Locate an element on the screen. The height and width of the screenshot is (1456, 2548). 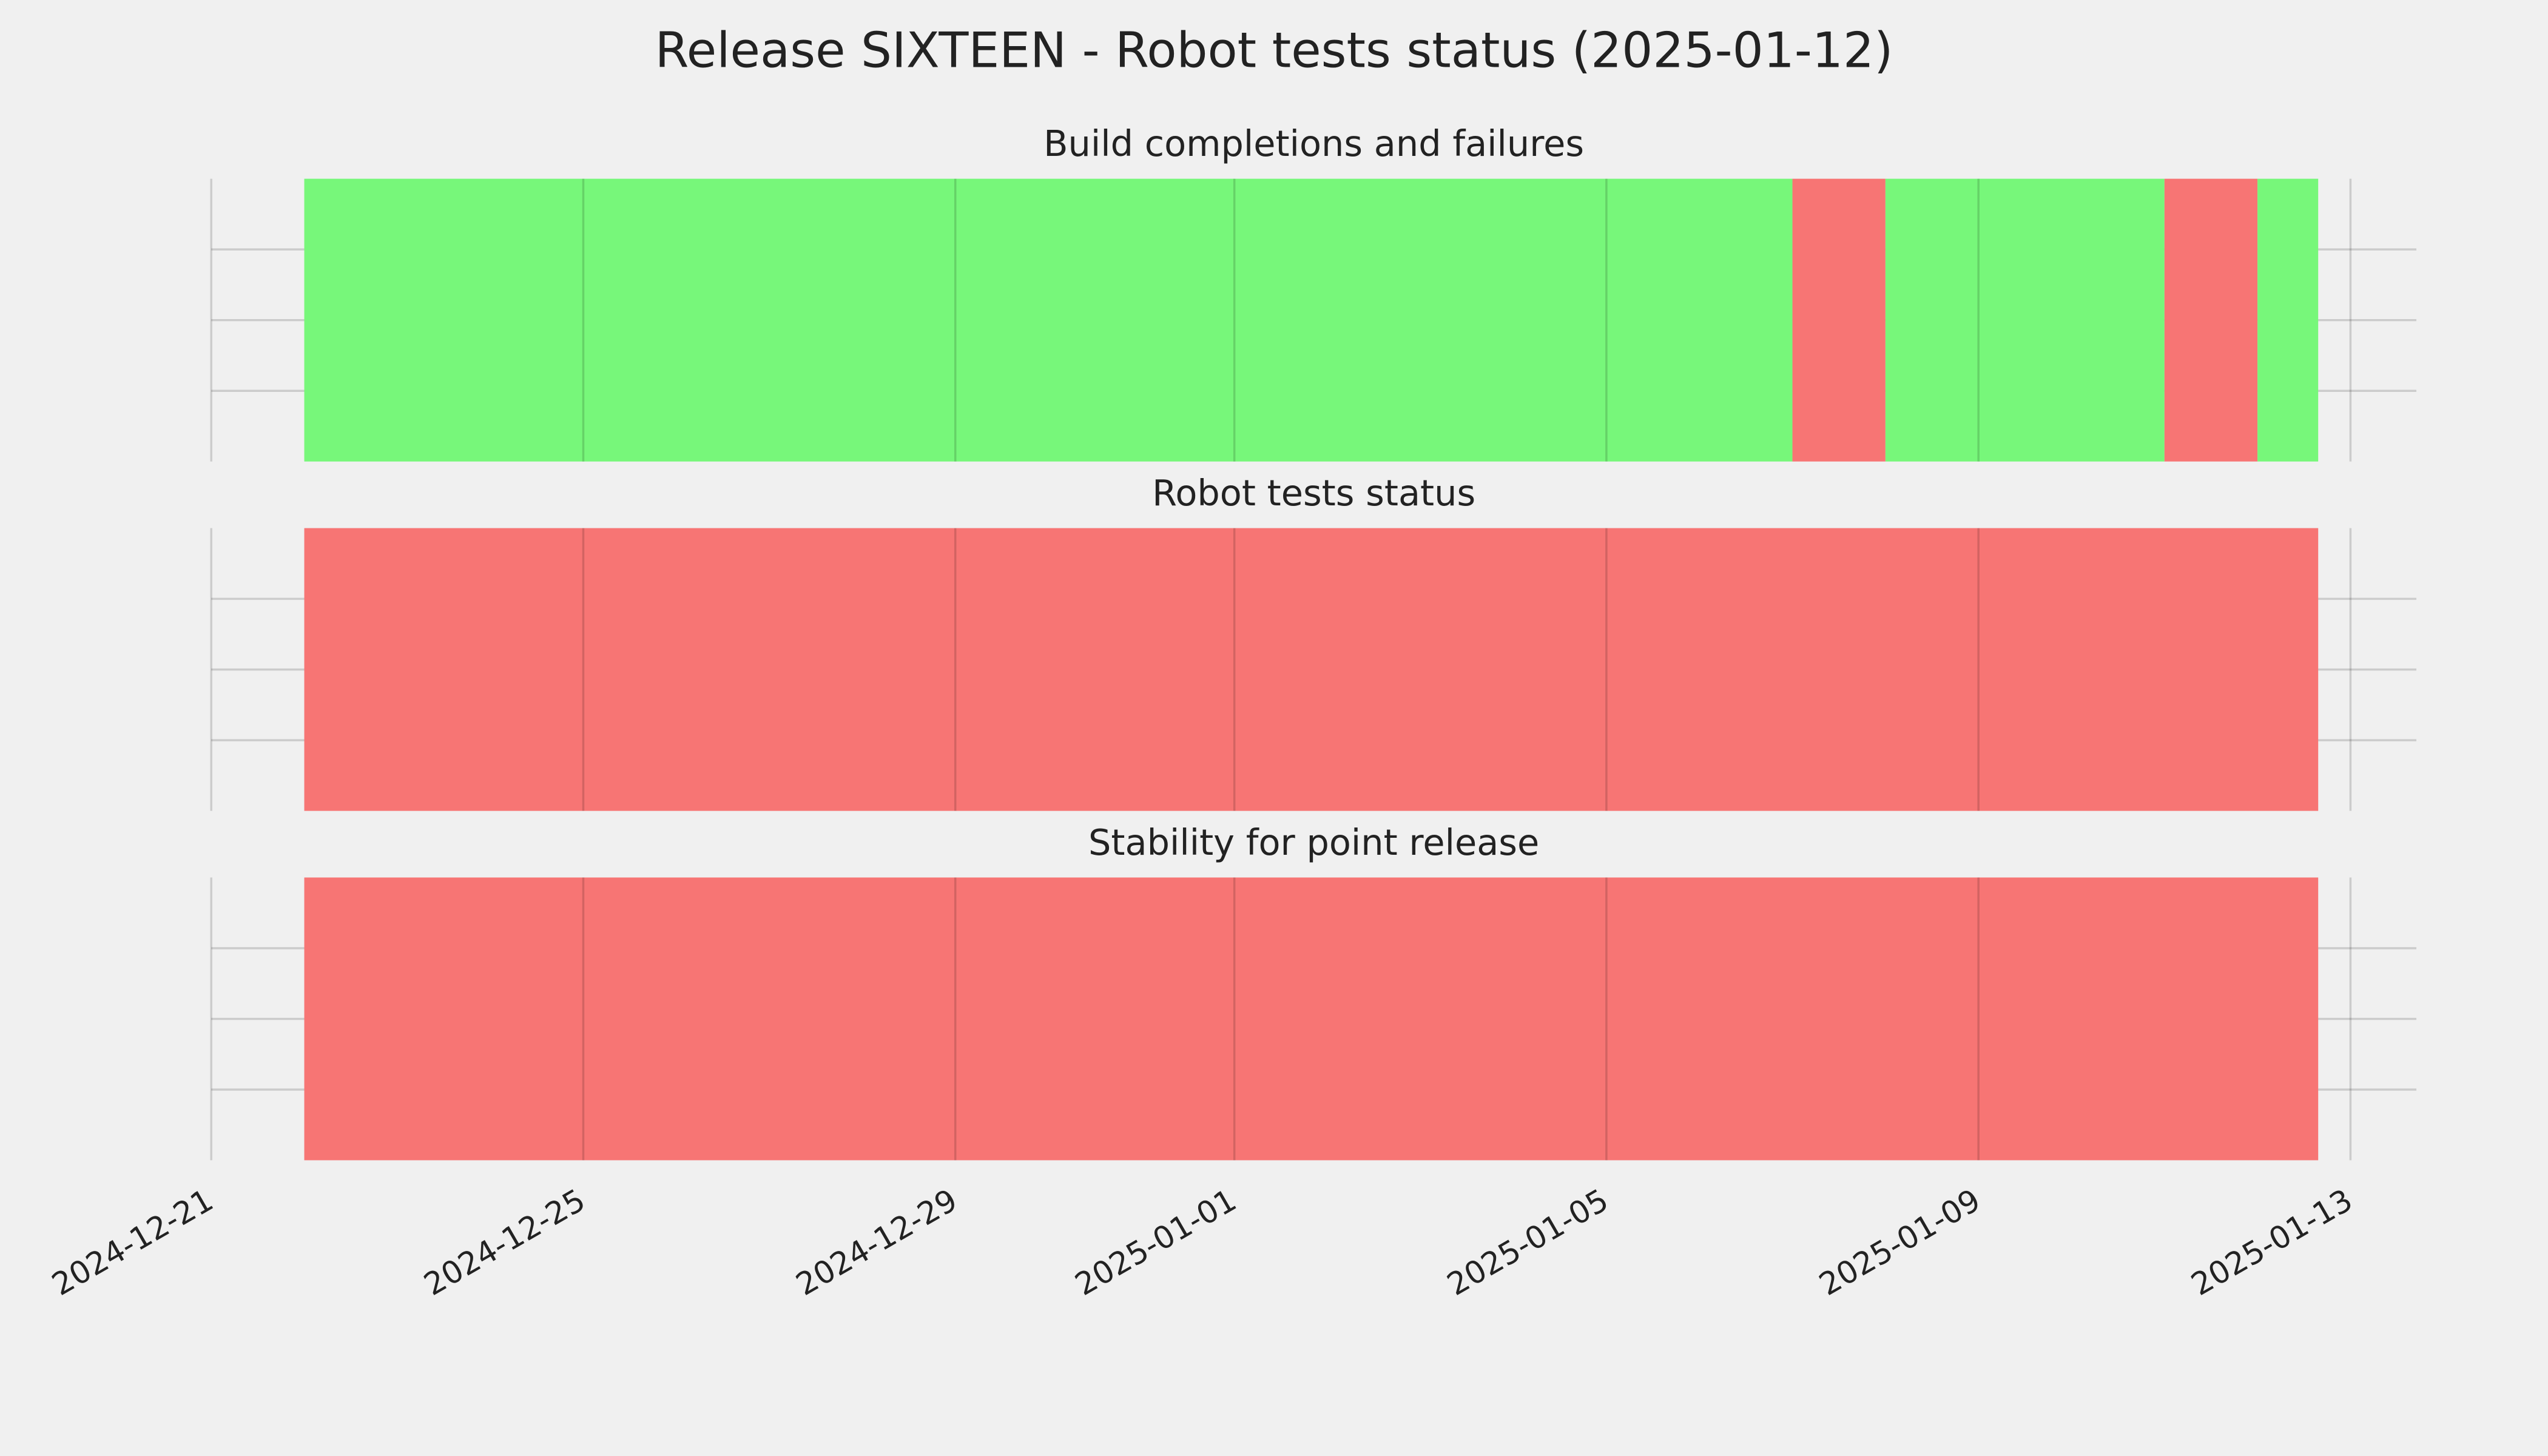
panel-title: Build completions and failures is located at coordinates (1313, 143).